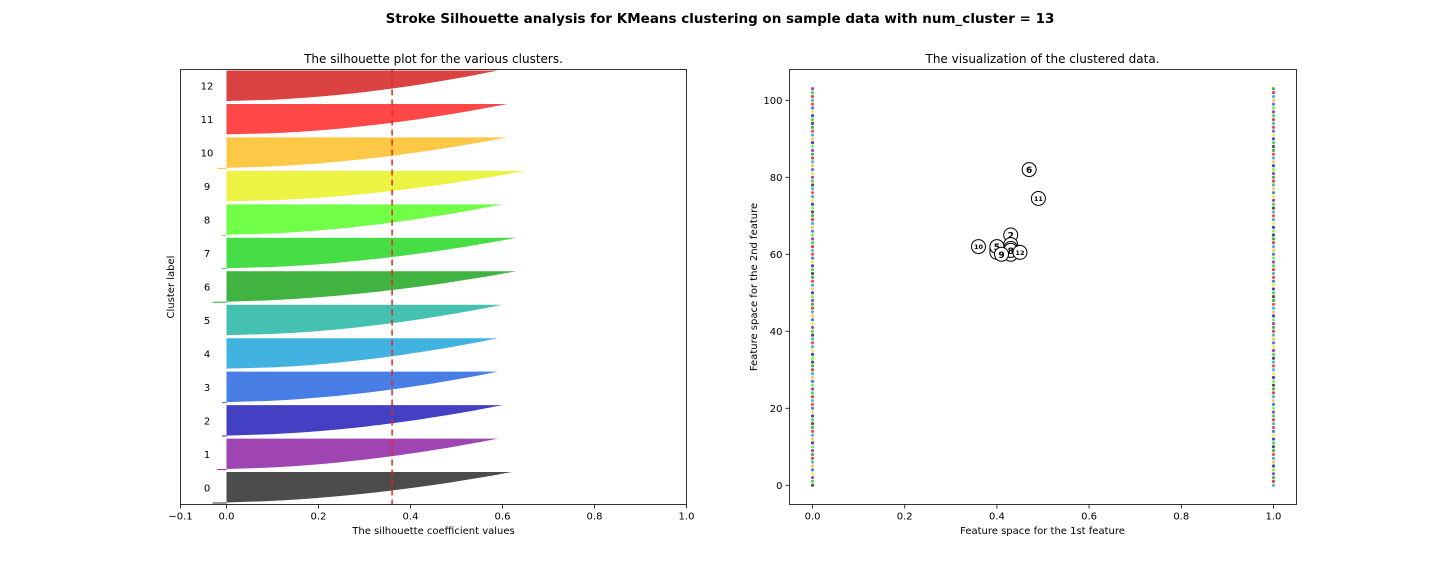 Image resolution: width=1440 pixels, height=576 pixels. Describe the element at coordinates (687, 517) in the screenshot. I see `x-tick-label: 1.0` at that location.